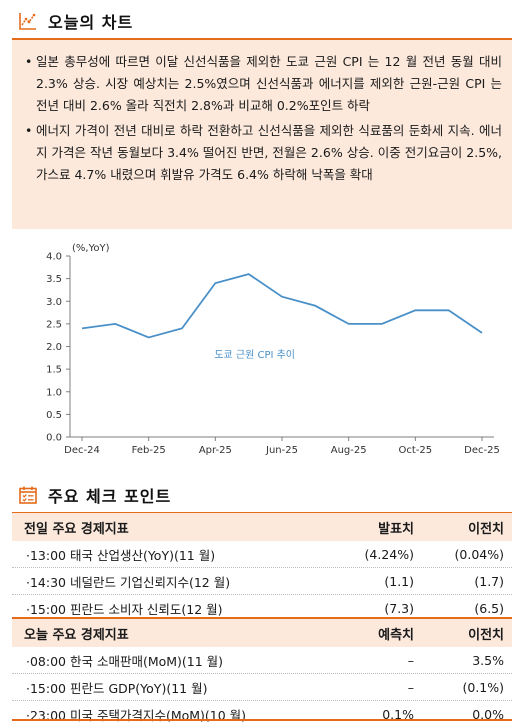 The height and width of the screenshot is (728, 517). I want to click on checkpoints-section-title: 주요 체크 포인트, so click(110, 496).